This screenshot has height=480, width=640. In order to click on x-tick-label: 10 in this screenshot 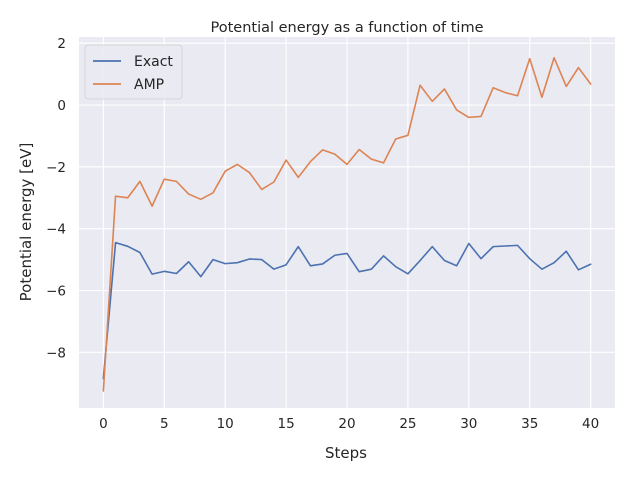, I will do `click(225, 424)`.